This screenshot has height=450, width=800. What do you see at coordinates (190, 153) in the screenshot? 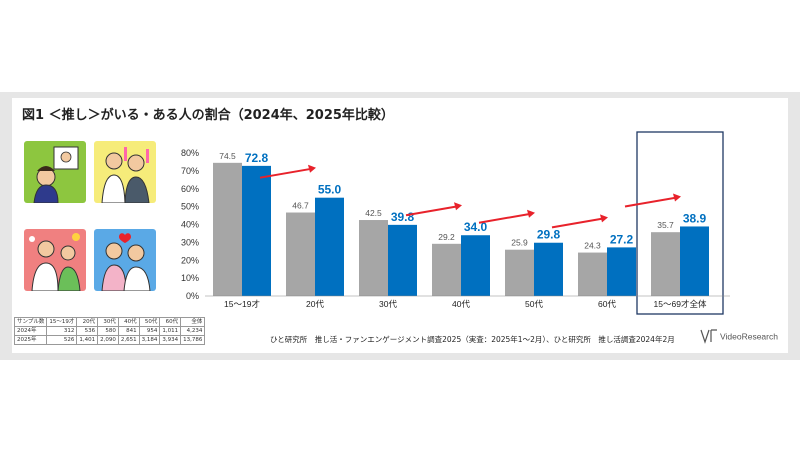
I see `y-tick-label: 80%` at bounding box center [190, 153].